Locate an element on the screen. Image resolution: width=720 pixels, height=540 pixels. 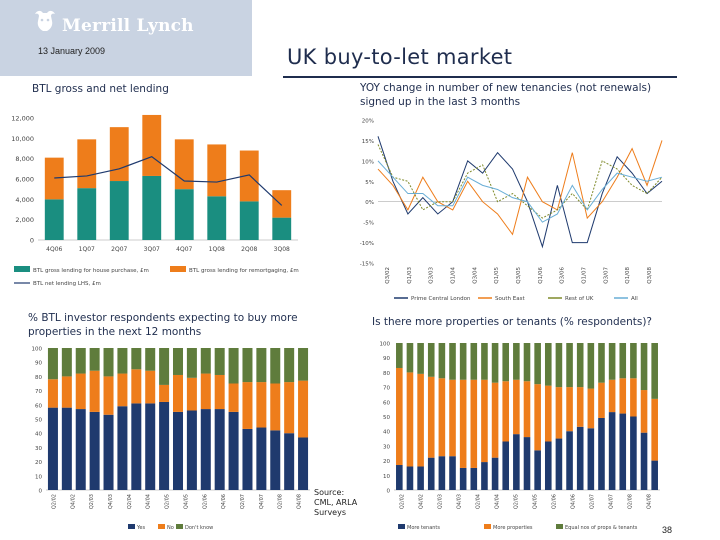
x-tick-label: Q3/05 is located at coordinates (519, 275).